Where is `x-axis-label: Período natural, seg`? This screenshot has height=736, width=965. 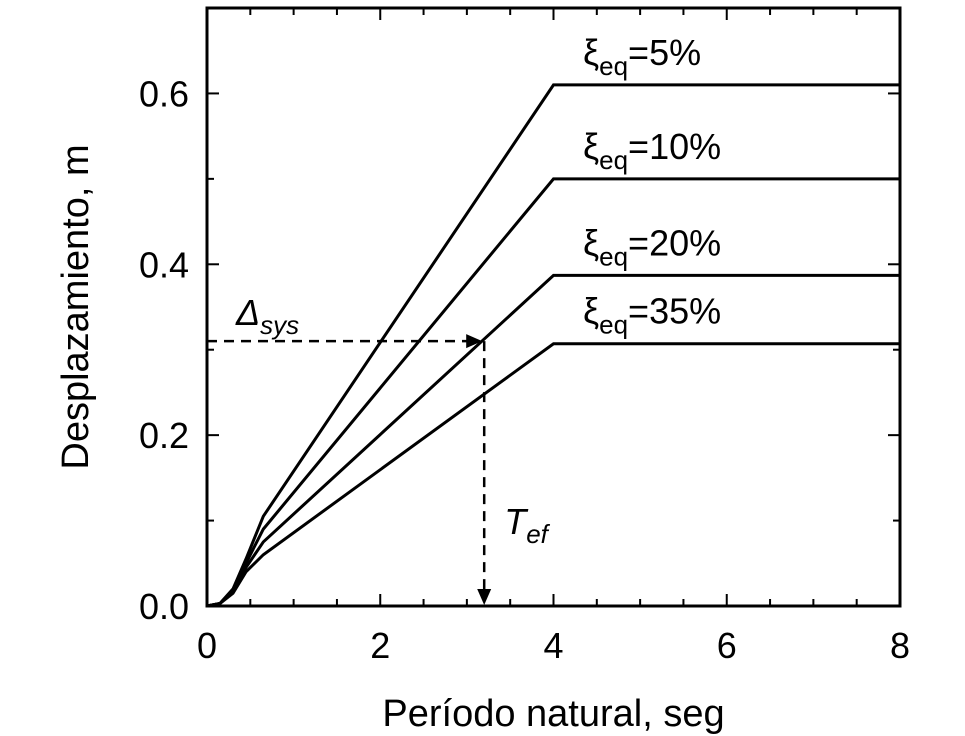 x-axis-label: Período natural, seg is located at coordinates (553, 714).